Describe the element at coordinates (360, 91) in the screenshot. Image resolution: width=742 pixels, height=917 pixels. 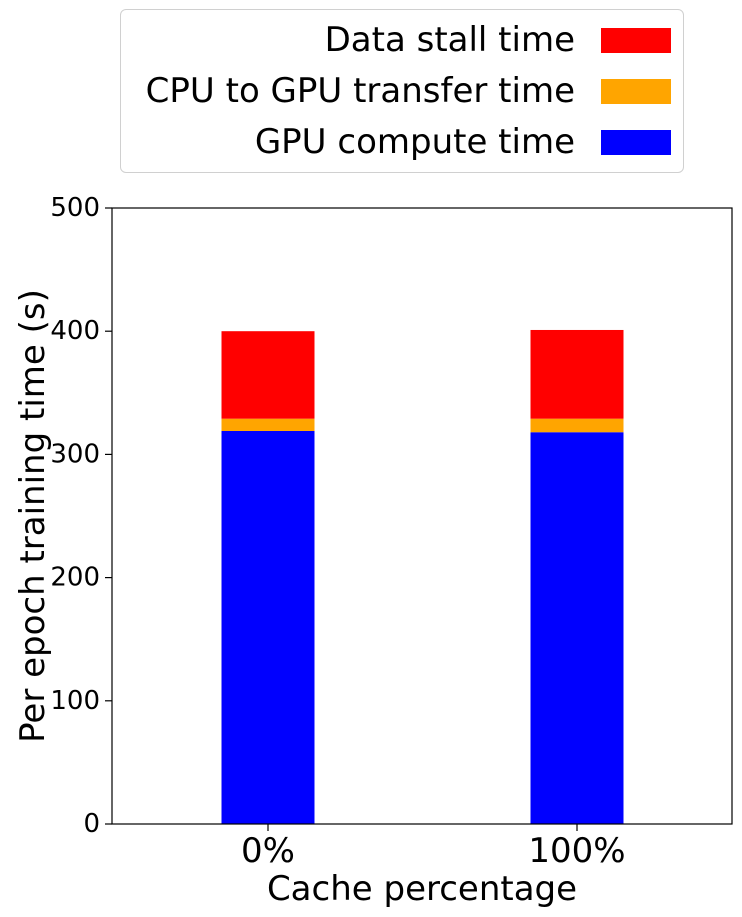
I see `legend-label: CPU to GPU transfer time` at that location.